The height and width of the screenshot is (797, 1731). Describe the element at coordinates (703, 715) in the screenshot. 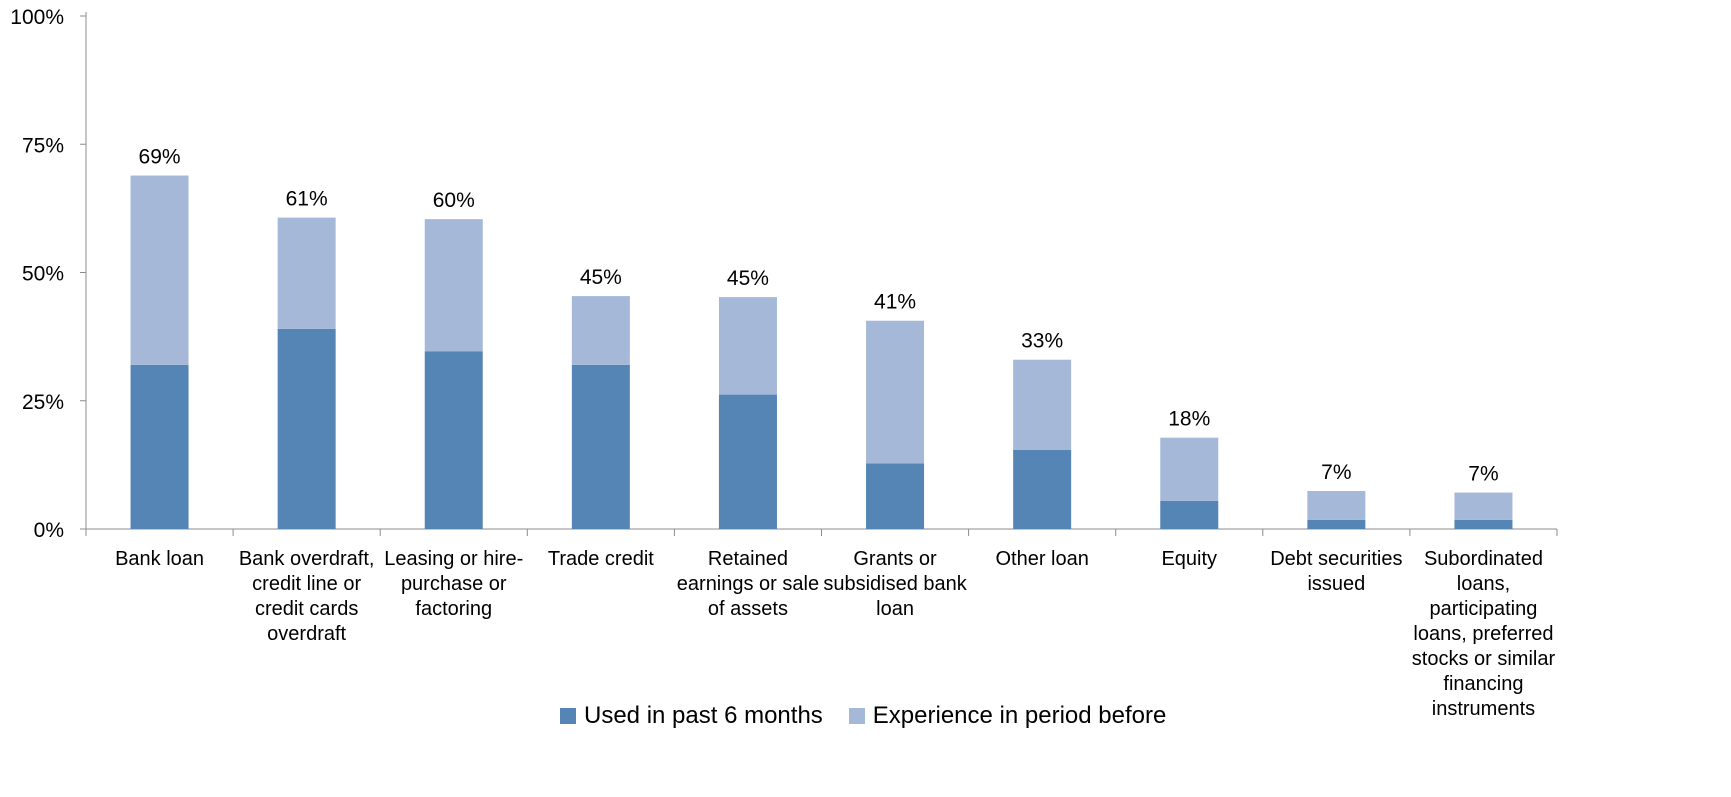

I see `legend-label-used: Used in past 6 months` at that location.